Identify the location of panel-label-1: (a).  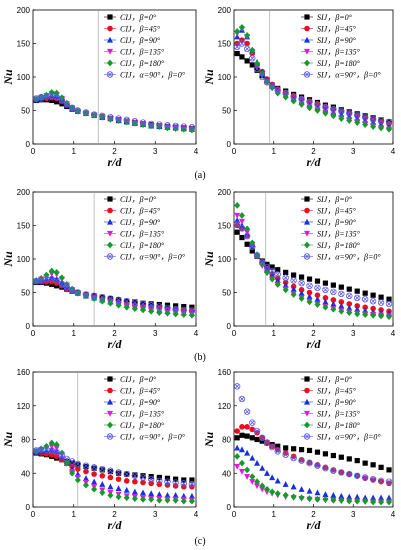
(199, 175).